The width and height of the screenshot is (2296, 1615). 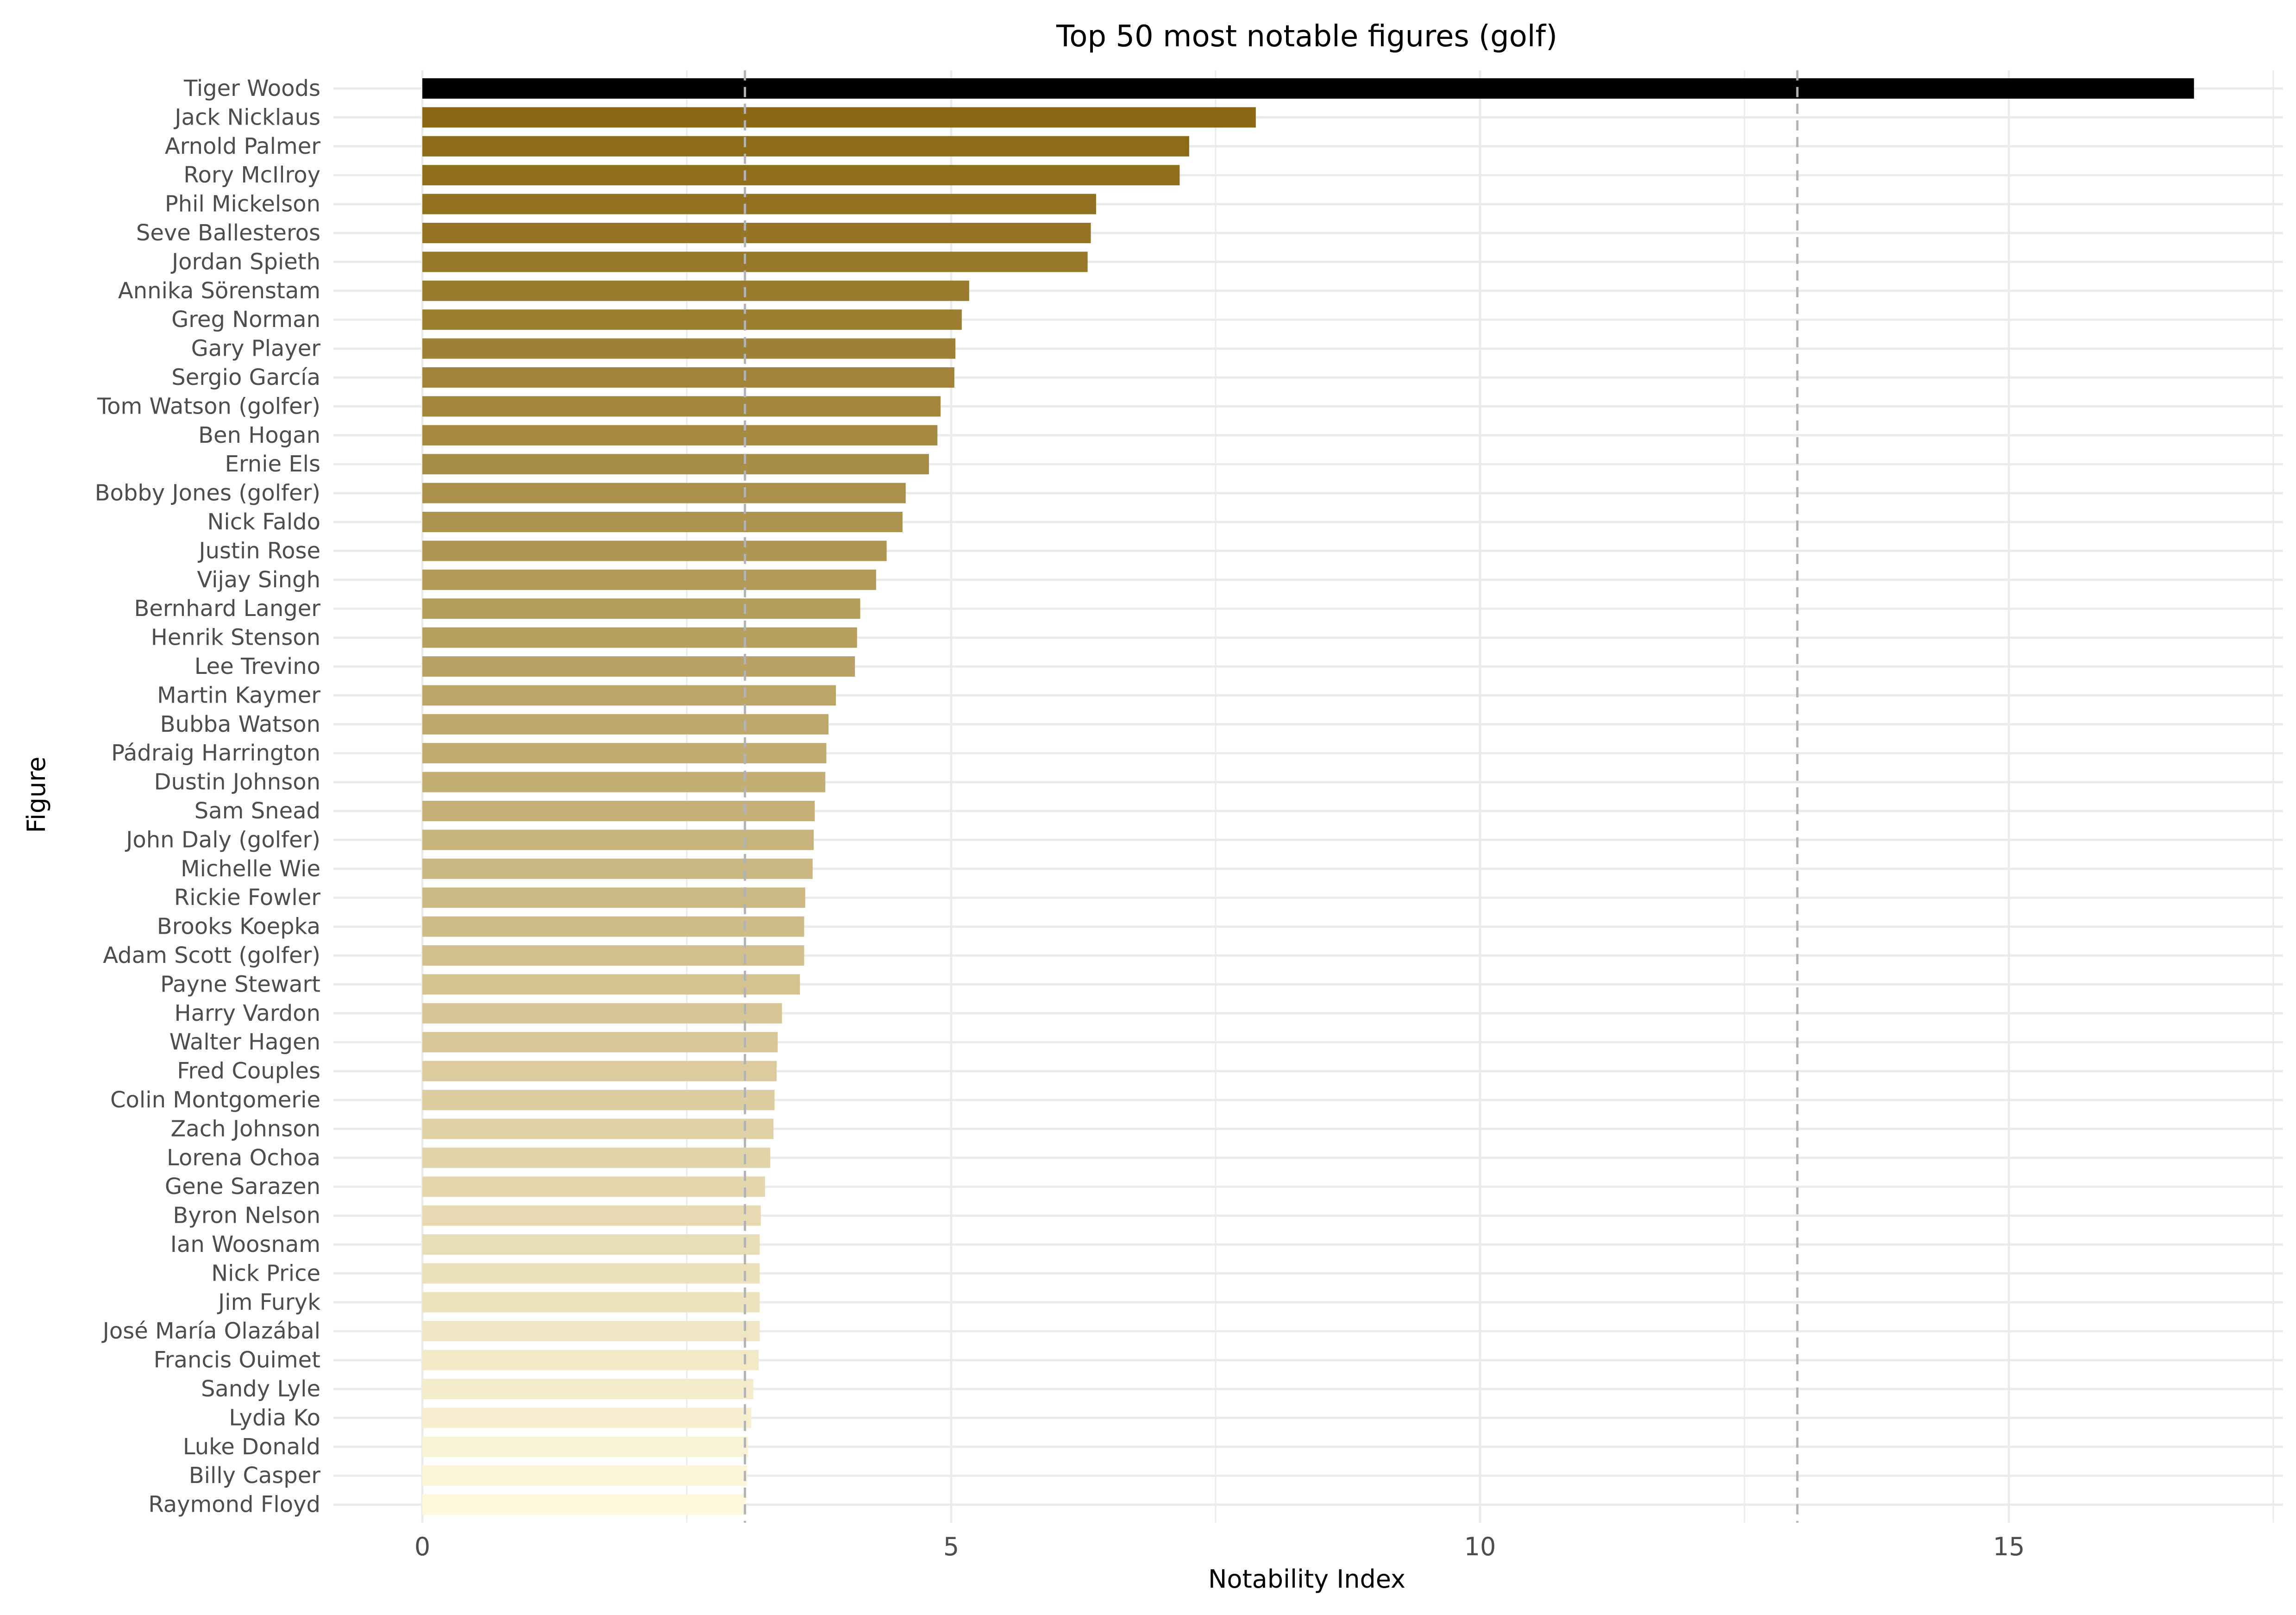 I want to click on y-tick-label: Rickie Fowler, so click(x=247, y=898).